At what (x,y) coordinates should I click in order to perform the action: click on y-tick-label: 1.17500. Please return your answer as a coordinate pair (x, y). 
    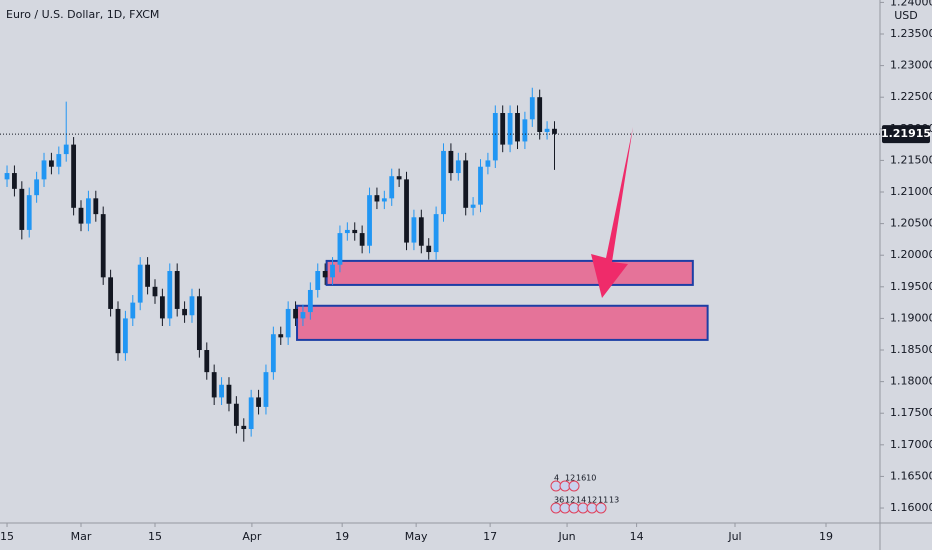
    Looking at the image, I should click on (911, 412).